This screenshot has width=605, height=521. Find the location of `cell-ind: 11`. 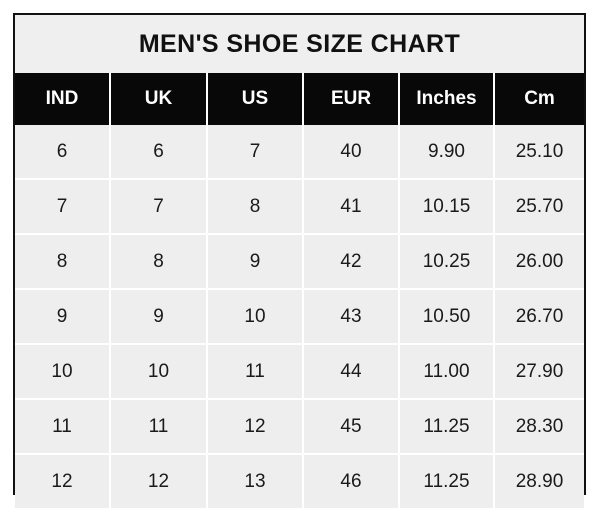

cell-ind: 11 is located at coordinates (63, 427).